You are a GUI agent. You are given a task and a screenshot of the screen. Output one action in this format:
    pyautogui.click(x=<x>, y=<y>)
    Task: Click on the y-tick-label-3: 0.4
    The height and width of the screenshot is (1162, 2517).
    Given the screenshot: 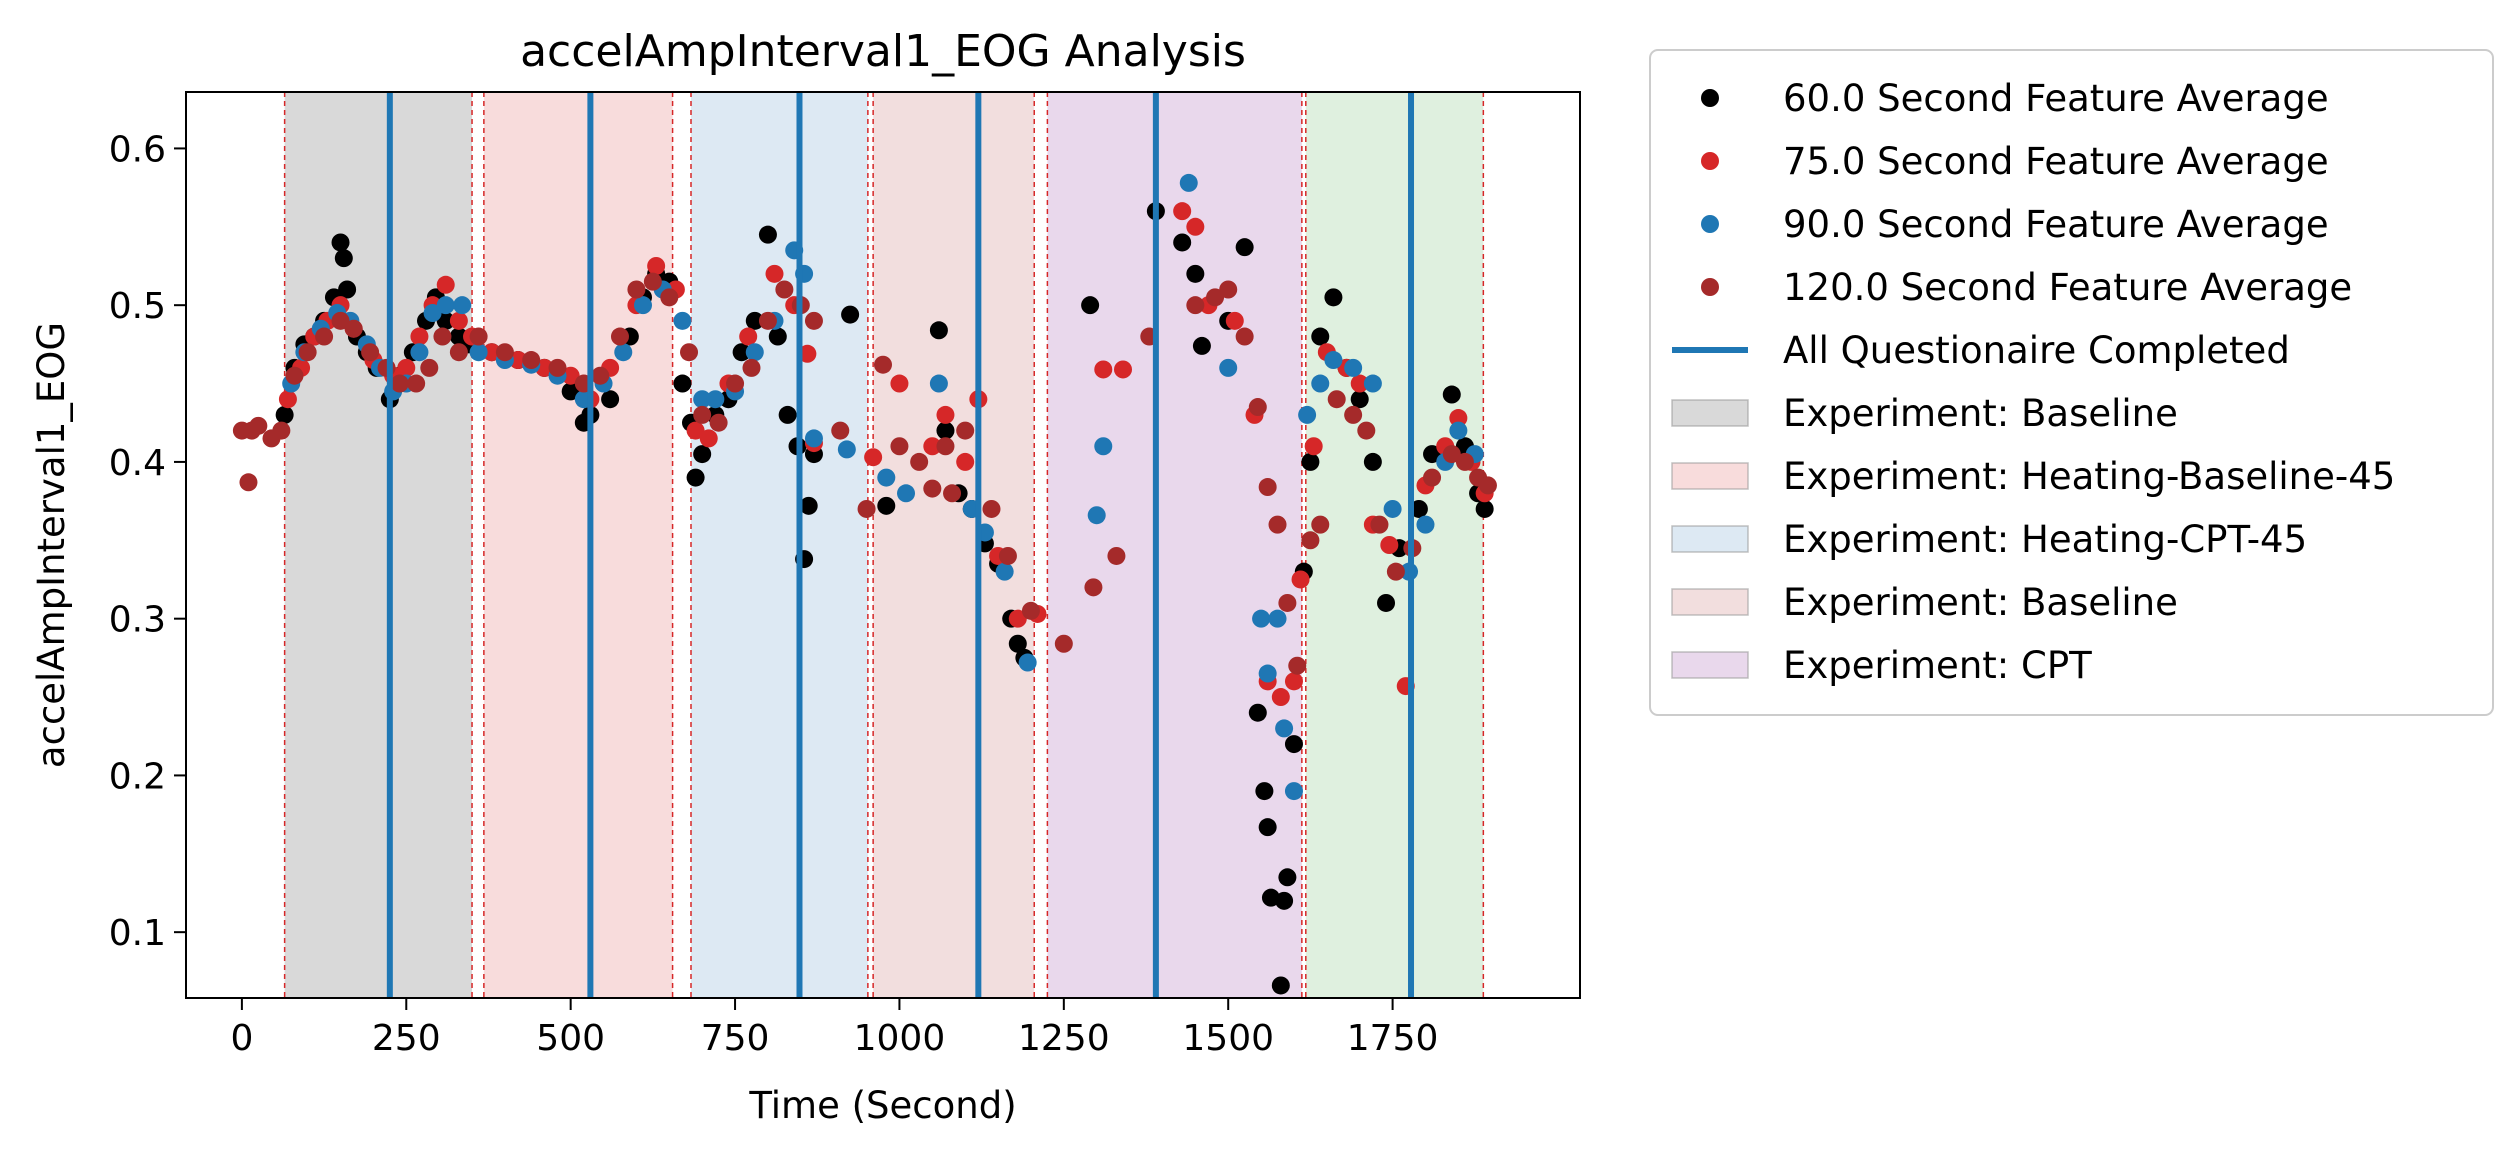 What is the action you would take?
    pyautogui.click(x=137, y=463)
    